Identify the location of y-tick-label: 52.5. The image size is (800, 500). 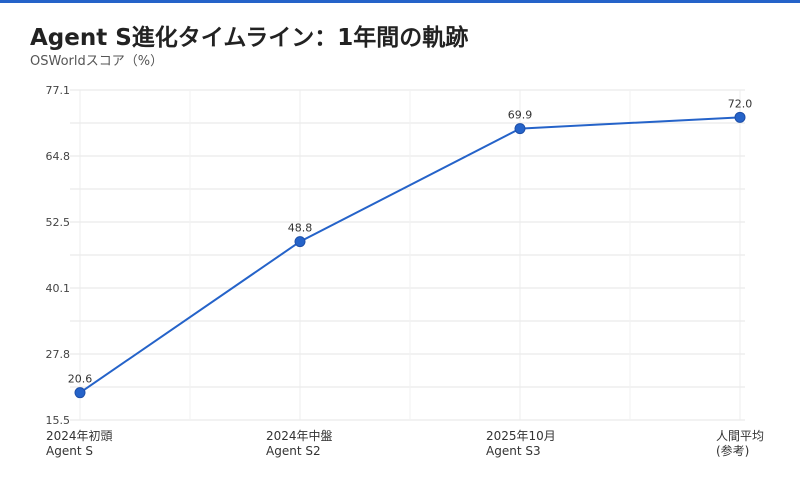
(58, 222).